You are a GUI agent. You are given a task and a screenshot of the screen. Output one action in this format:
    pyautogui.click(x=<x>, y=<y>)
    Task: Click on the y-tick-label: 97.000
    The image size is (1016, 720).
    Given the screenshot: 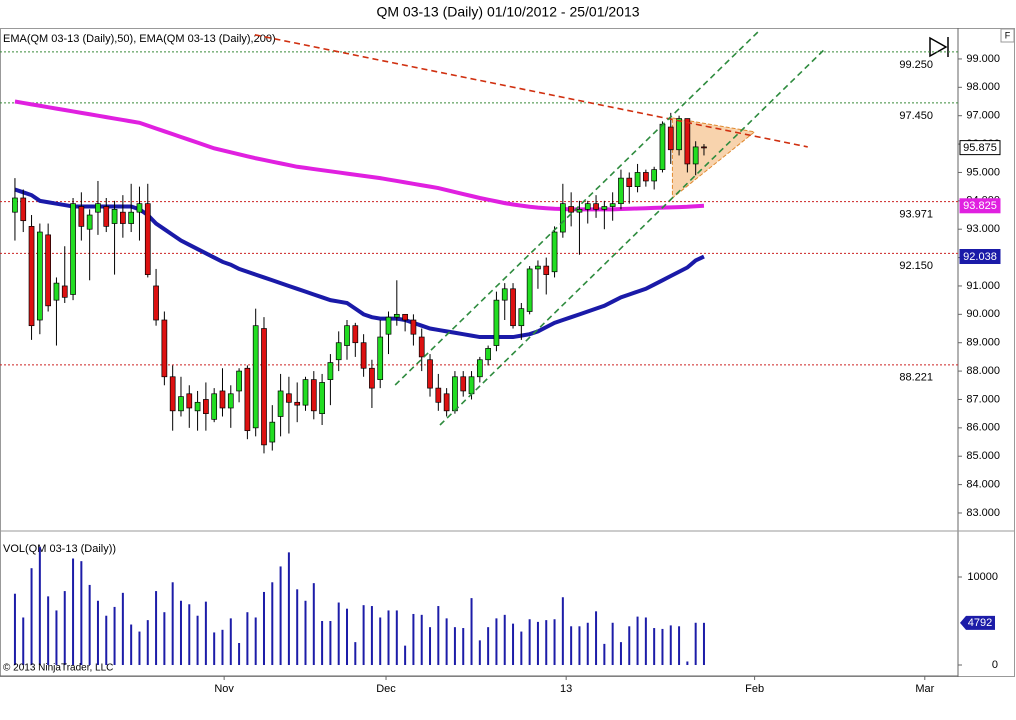 What is the action you would take?
    pyautogui.click(x=983, y=116)
    